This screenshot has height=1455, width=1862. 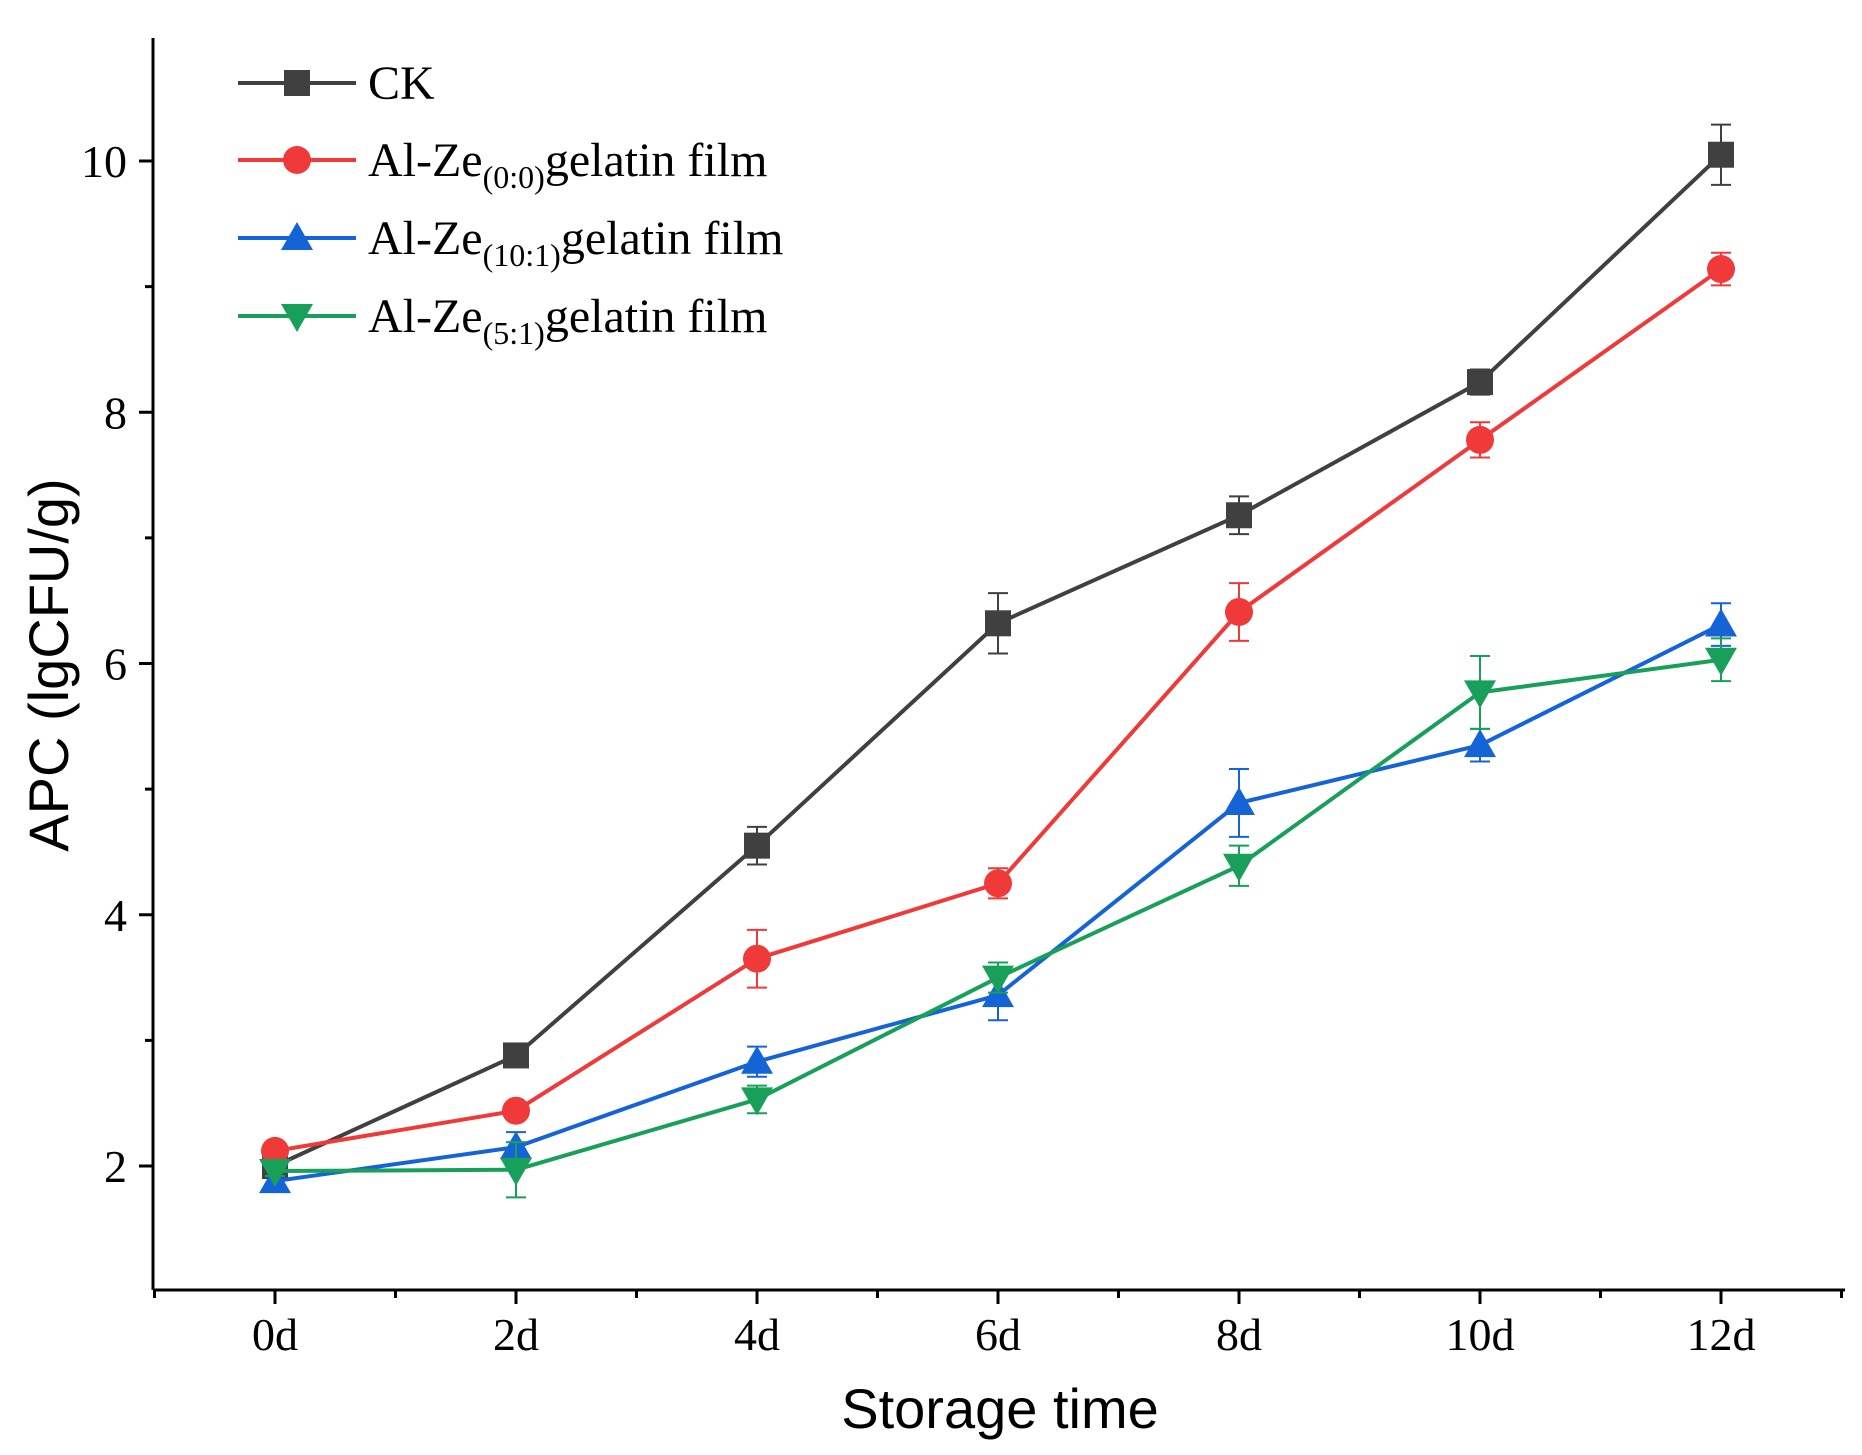 What do you see at coordinates (757, 1334) in the screenshot?
I see `x-tick-label: 4d` at bounding box center [757, 1334].